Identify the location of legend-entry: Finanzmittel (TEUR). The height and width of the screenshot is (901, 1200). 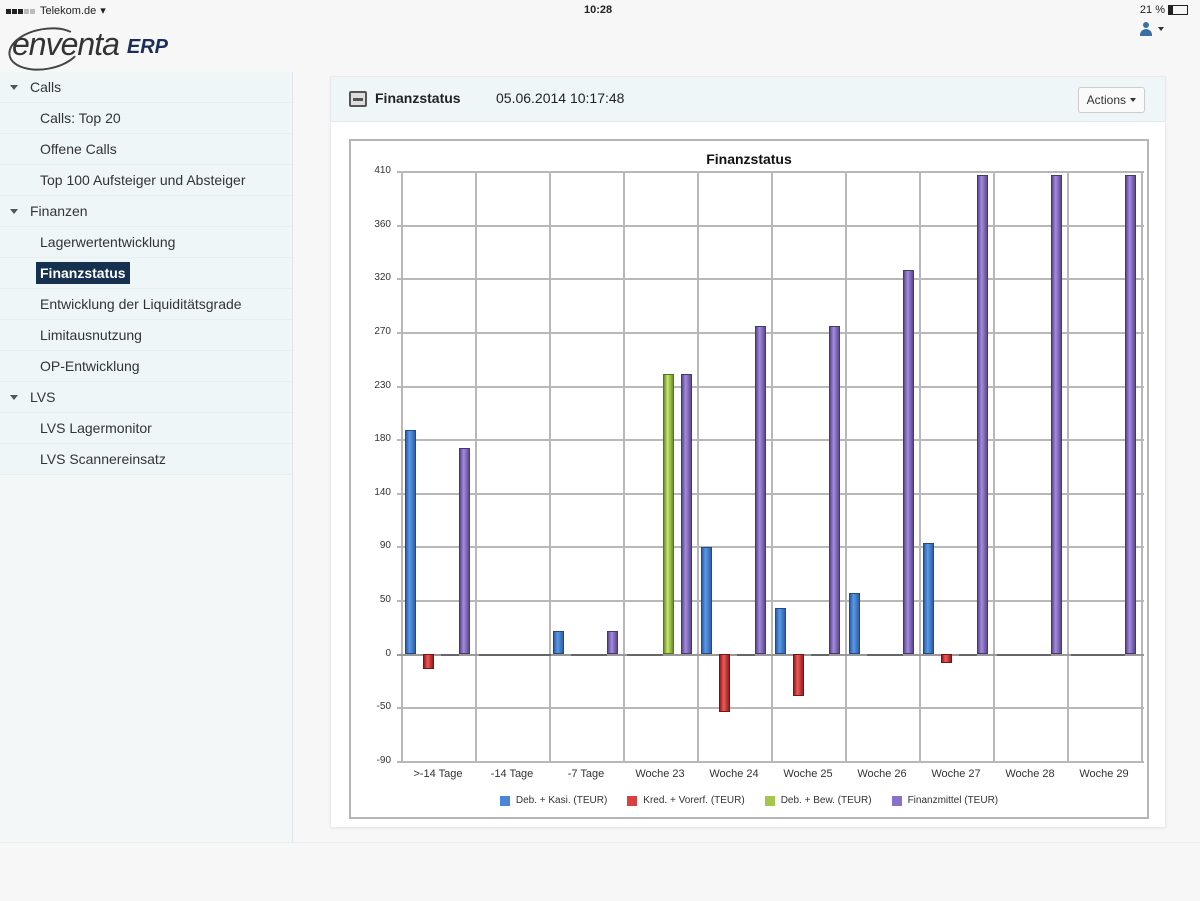
(945, 800).